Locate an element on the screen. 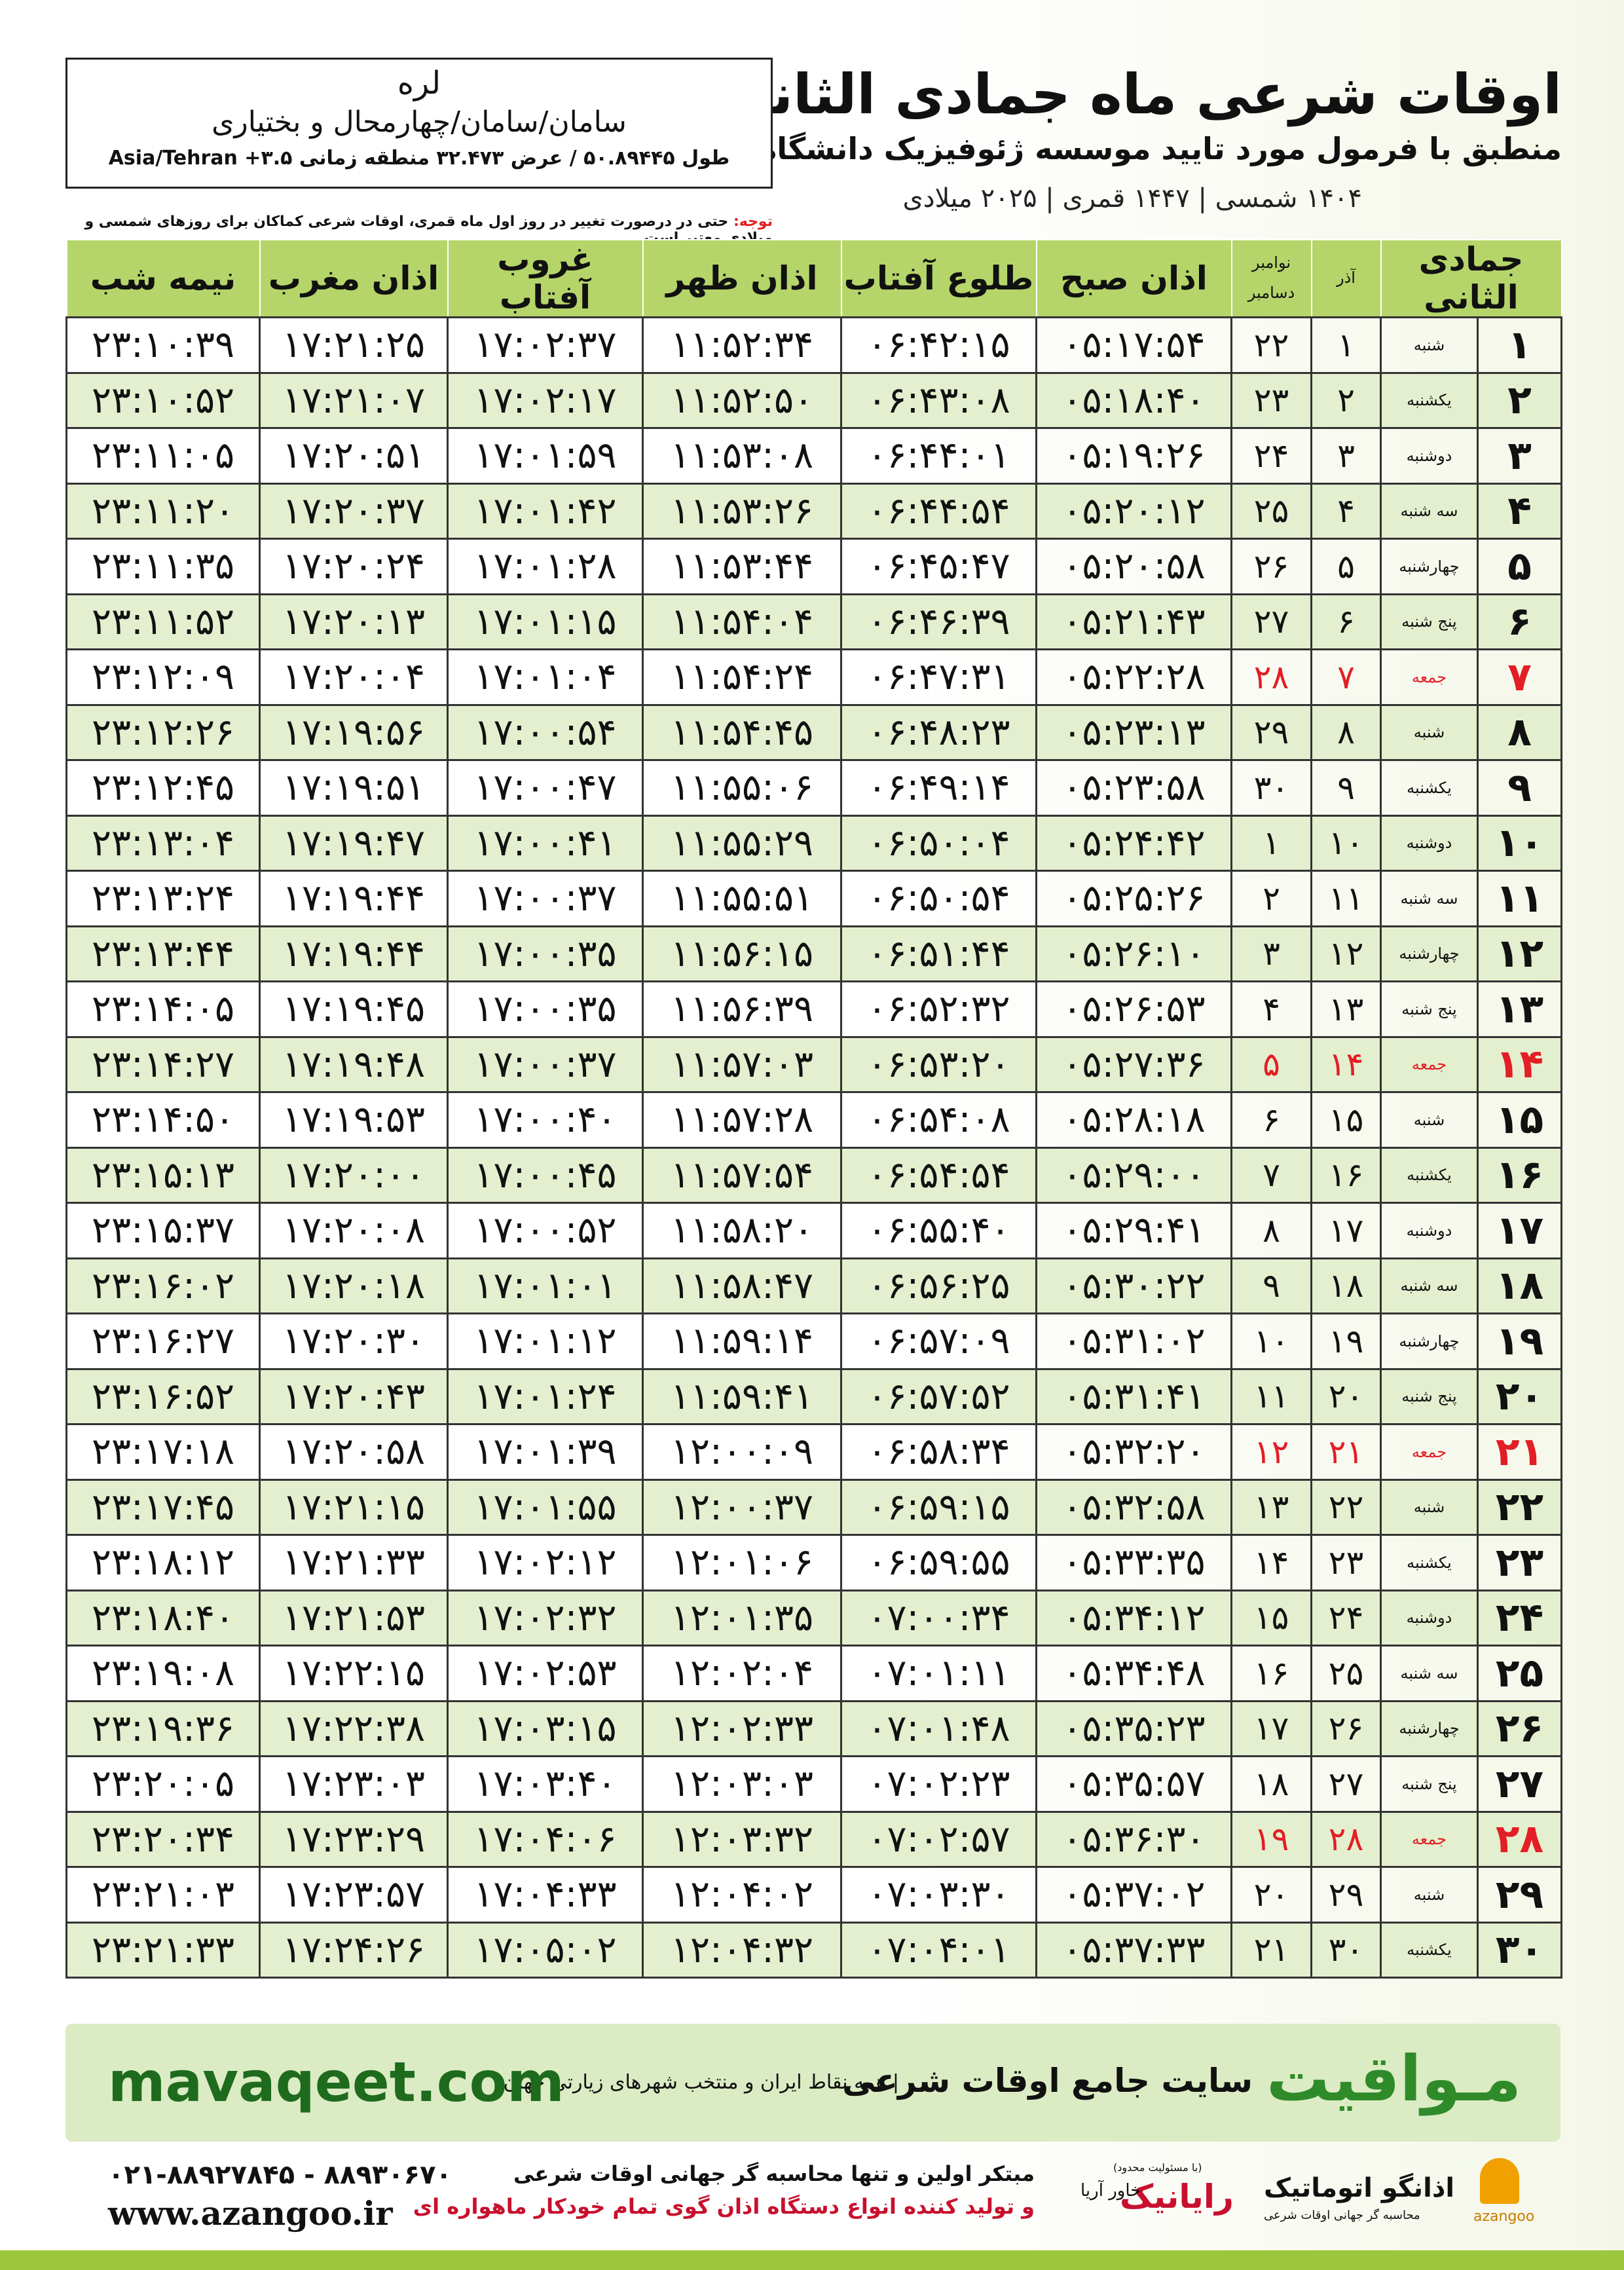 The width and height of the screenshot is (1624, 2270). time-cell: ۱۷:۰۱:۵۹ is located at coordinates (545, 456).